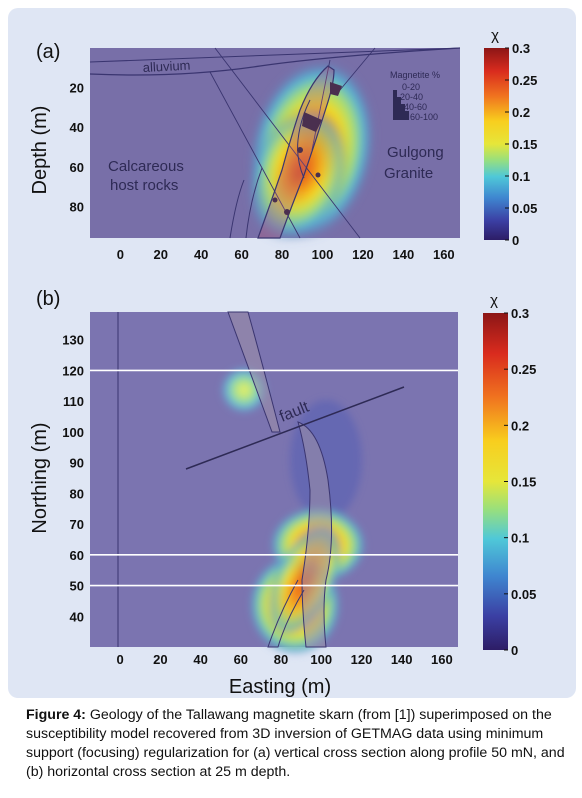 The width and height of the screenshot is (582, 798). What do you see at coordinates (77, 206) in the screenshot?
I see `panel-a-y-tick: 80` at bounding box center [77, 206].